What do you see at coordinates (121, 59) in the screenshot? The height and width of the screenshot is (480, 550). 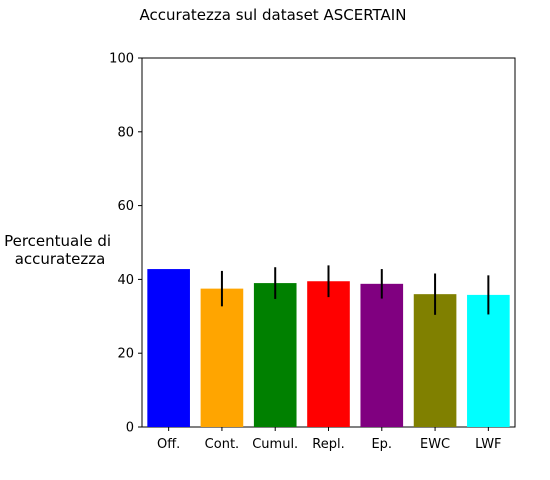 I see `y-tick-label: 100` at bounding box center [121, 59].